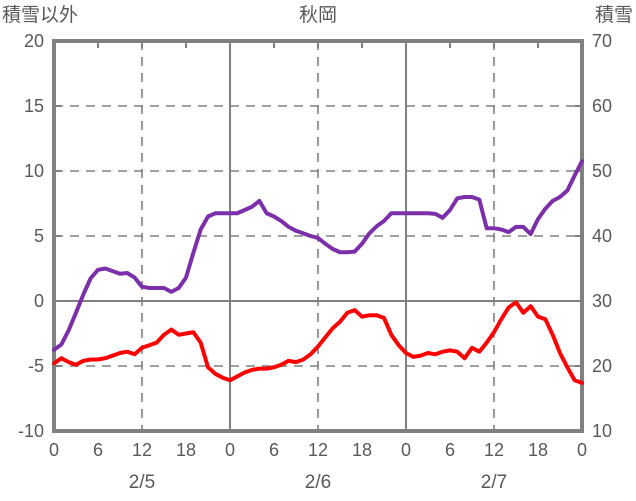  What do you see at coordinates (602, 366) in the screenshot?
I see `y-axis-right-tick: 20` at bounding box center [602, 366].